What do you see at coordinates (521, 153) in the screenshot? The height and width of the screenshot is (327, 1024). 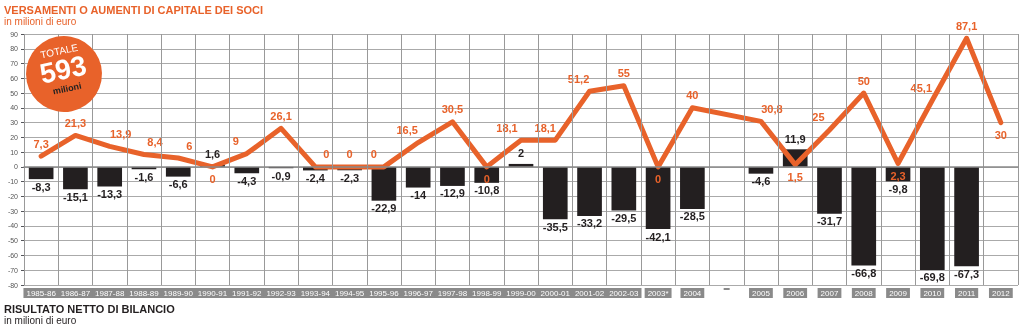 I see `data-label: 2` at bounding box center [521, 153].